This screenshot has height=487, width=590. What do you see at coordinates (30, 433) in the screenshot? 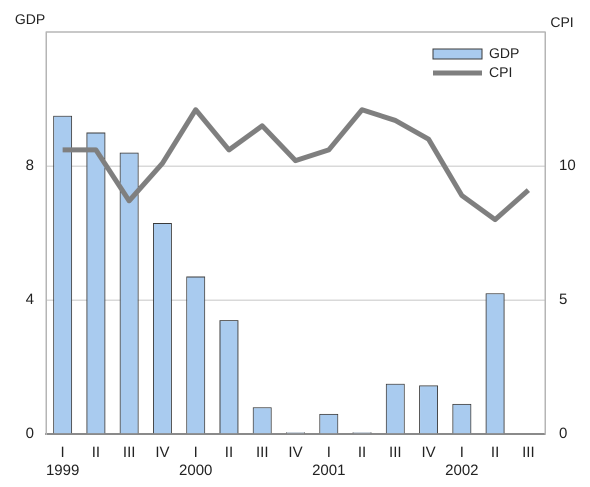
I see `y-tick-label: 0` at bounding box center [30, 433].